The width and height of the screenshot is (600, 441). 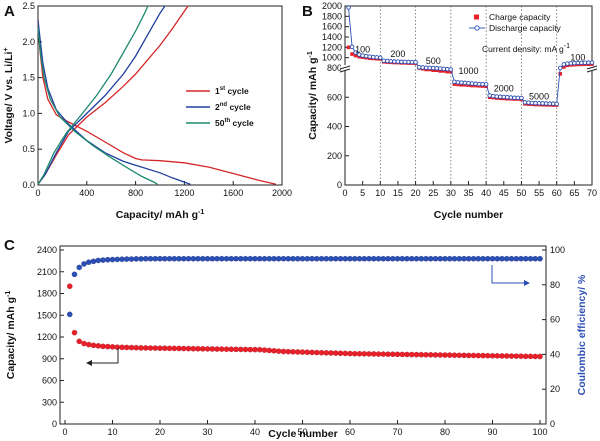 I want to click on x-tick-label-b: 70, so click(x=592, y=193).